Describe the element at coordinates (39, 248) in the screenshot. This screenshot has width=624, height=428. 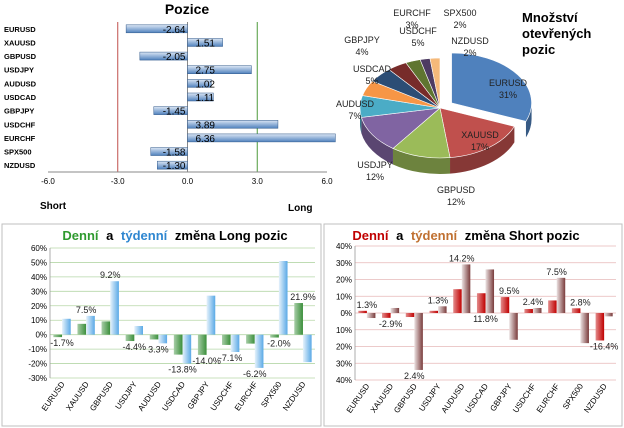
I see `long-y-tick-label: 60%` at that location.